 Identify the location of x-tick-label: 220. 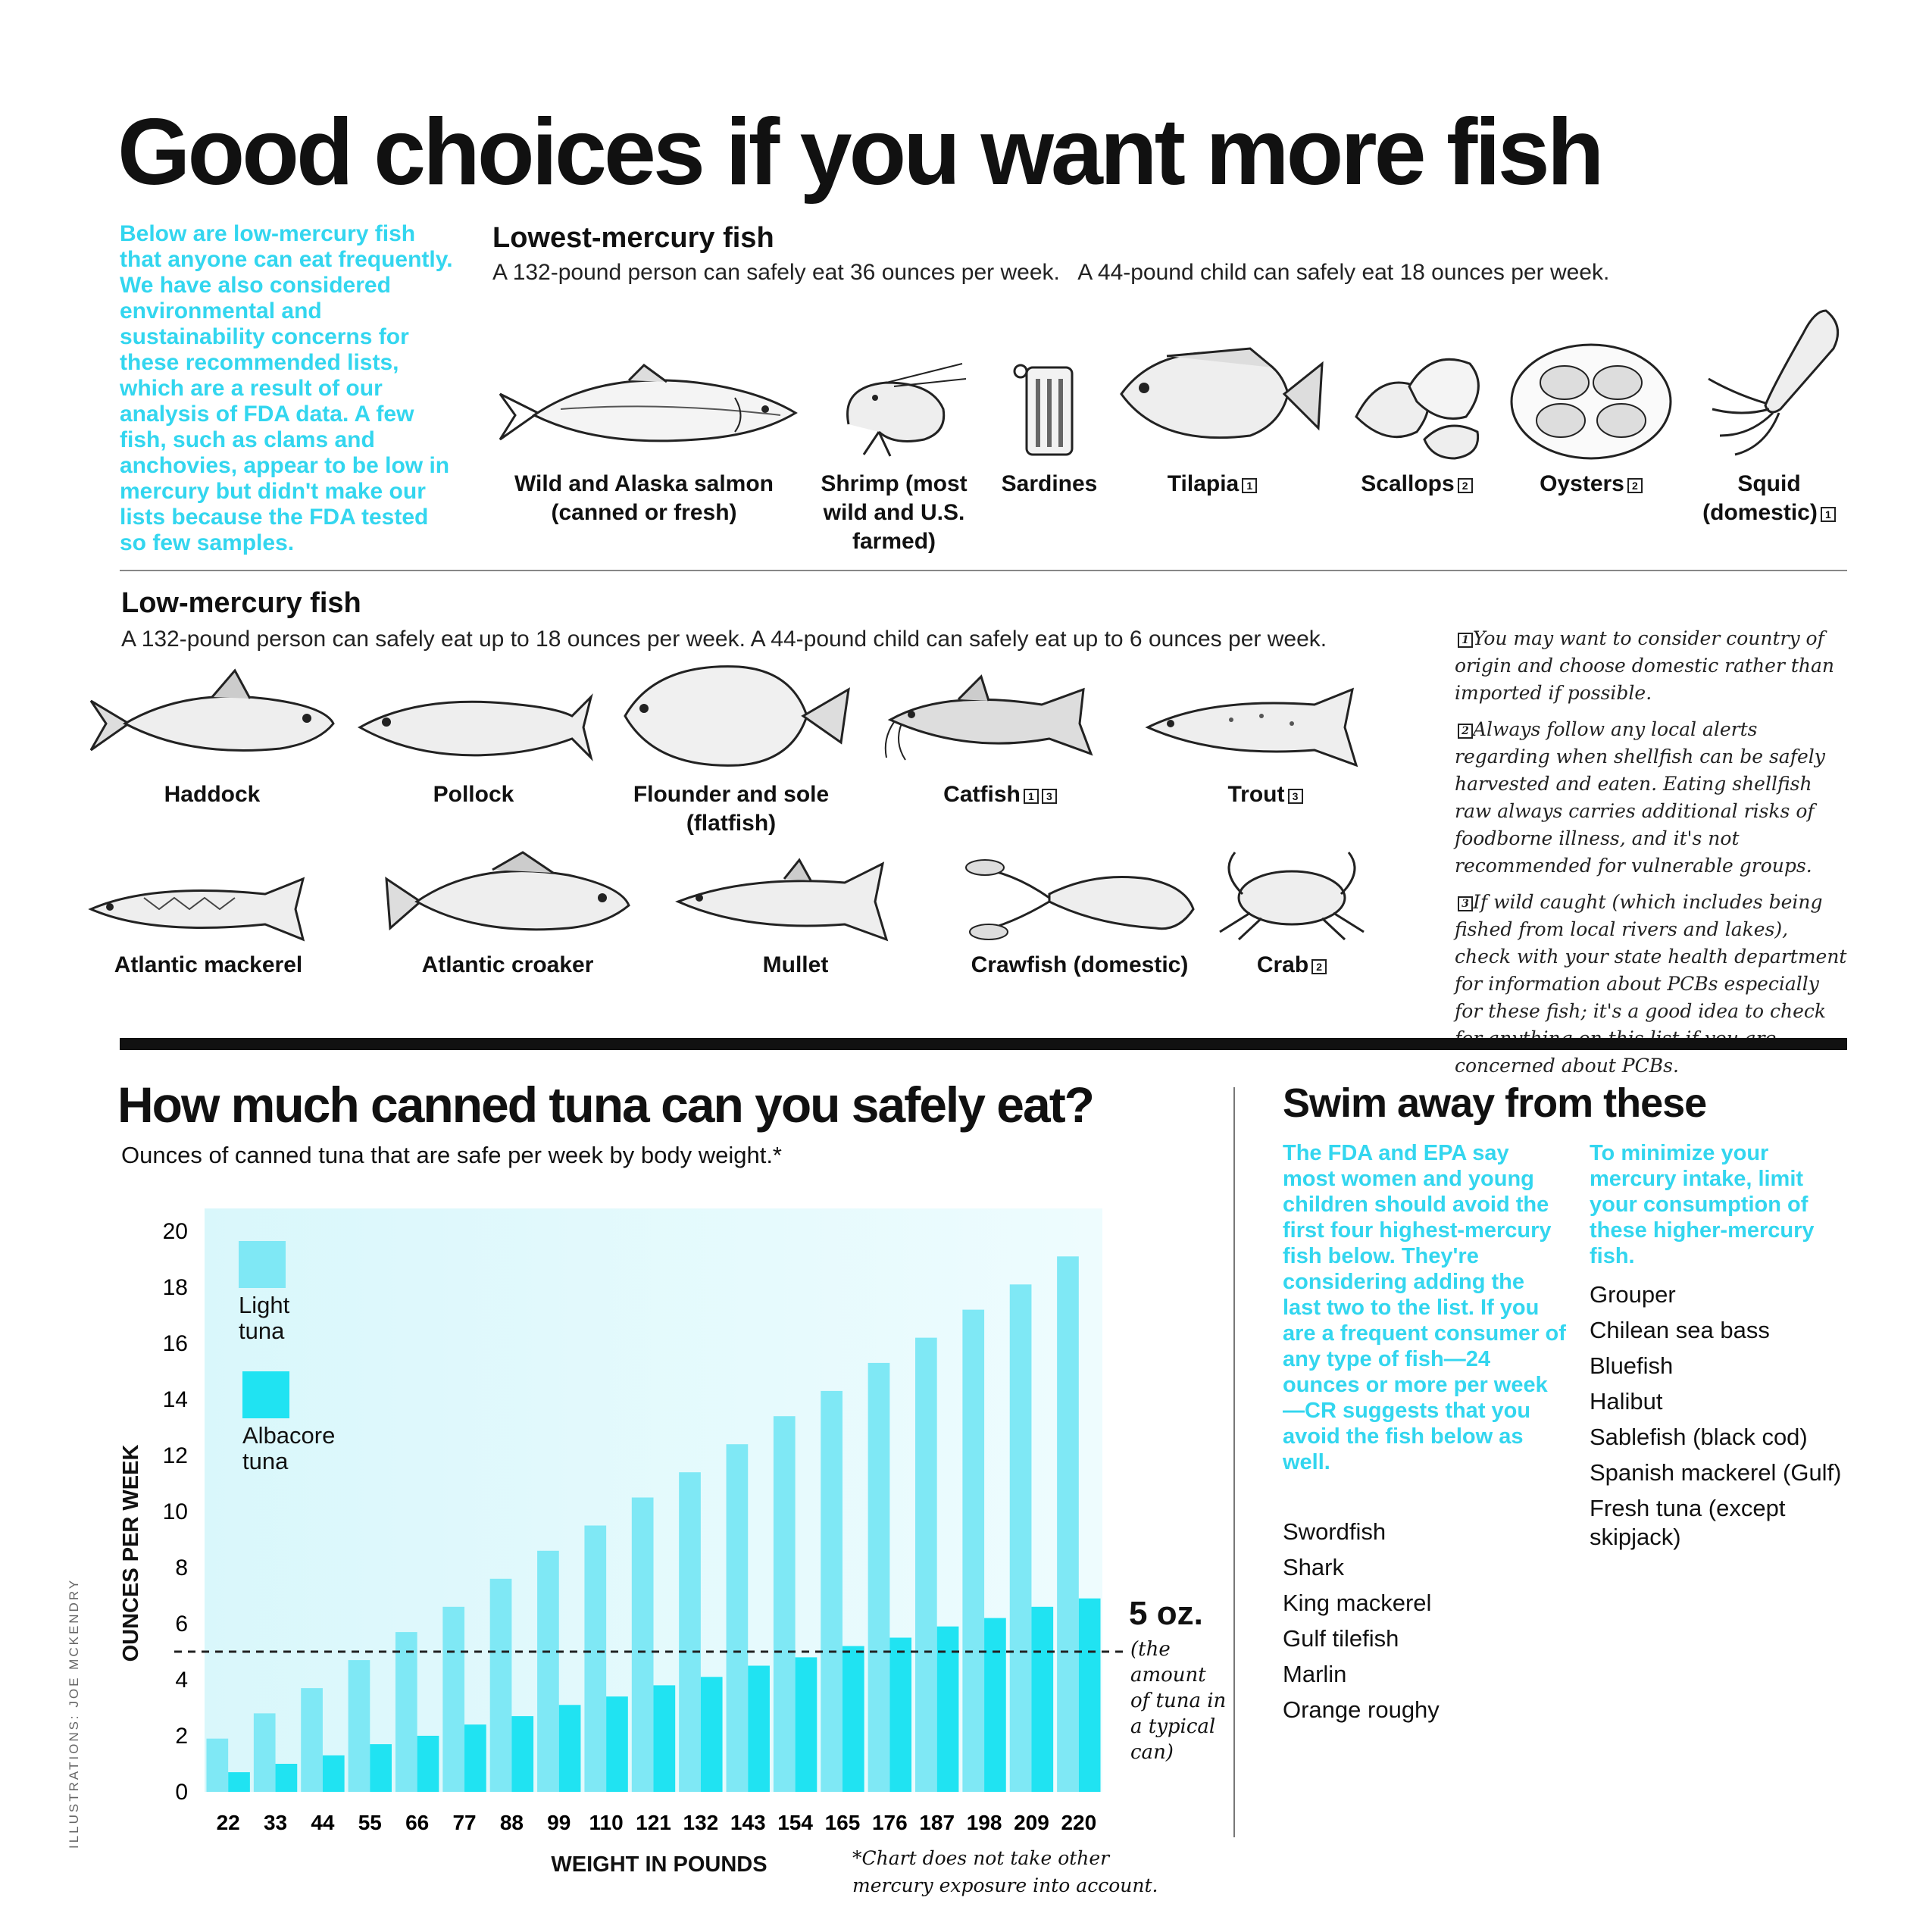
(1078, 1822).